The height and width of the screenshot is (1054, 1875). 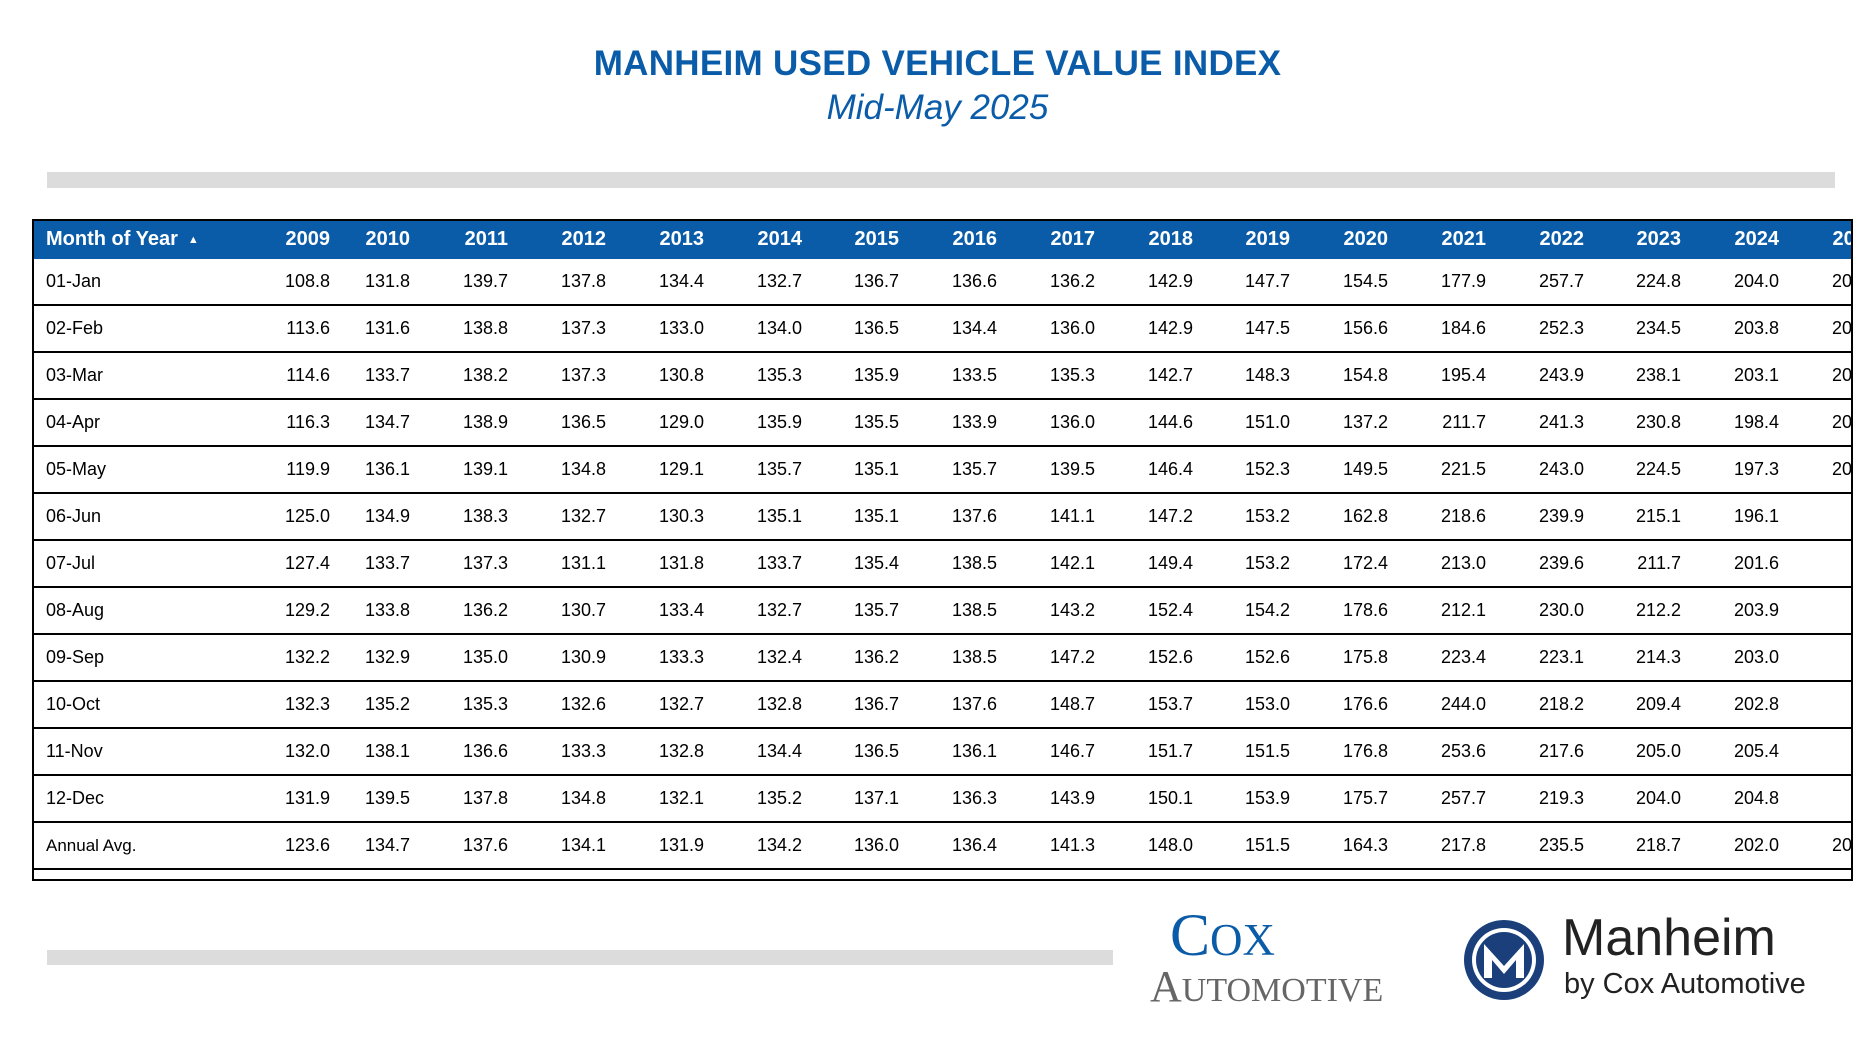 I want to click on table-cell: 127.4, so click(x=285, y=564).